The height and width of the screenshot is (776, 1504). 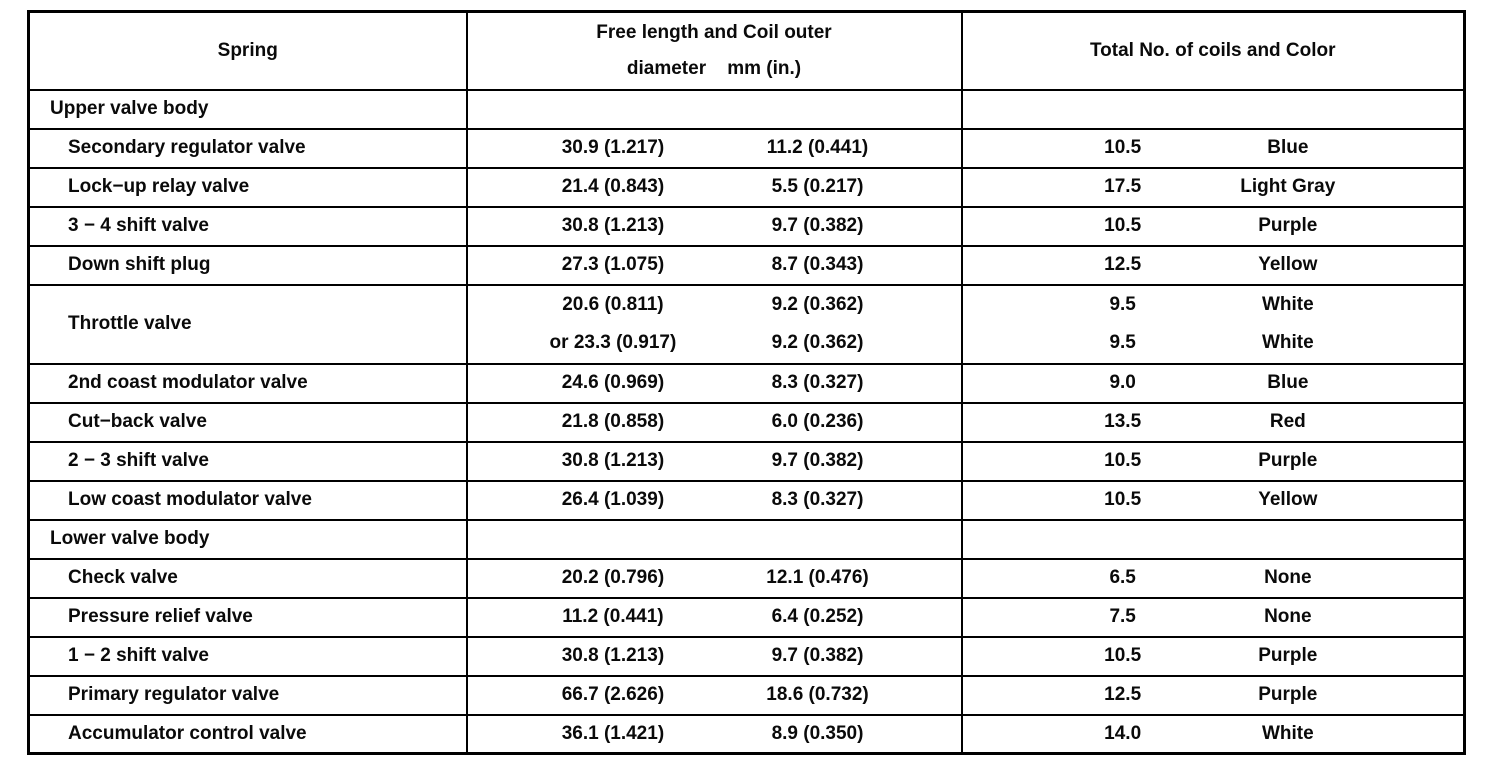 What do you see at coordinates (613, 694) in the screenshot?
I see `free-length-value: 66.7 (2.626)` at bounding box center [613, 694].